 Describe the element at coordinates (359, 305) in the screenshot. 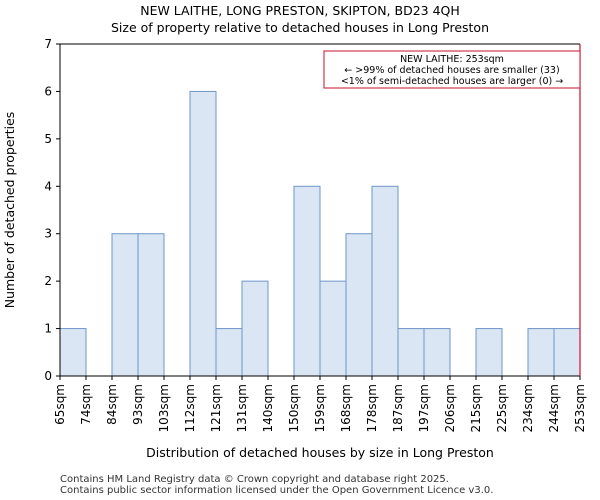

I see `bar-168sqm` at that location.